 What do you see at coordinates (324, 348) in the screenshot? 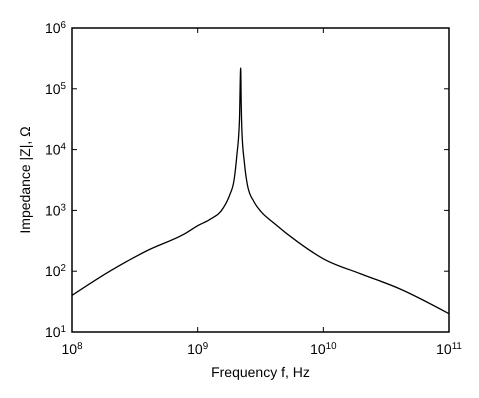
I see `x-tick-label: 10$^{10}$` at bounding box center [324, 348].